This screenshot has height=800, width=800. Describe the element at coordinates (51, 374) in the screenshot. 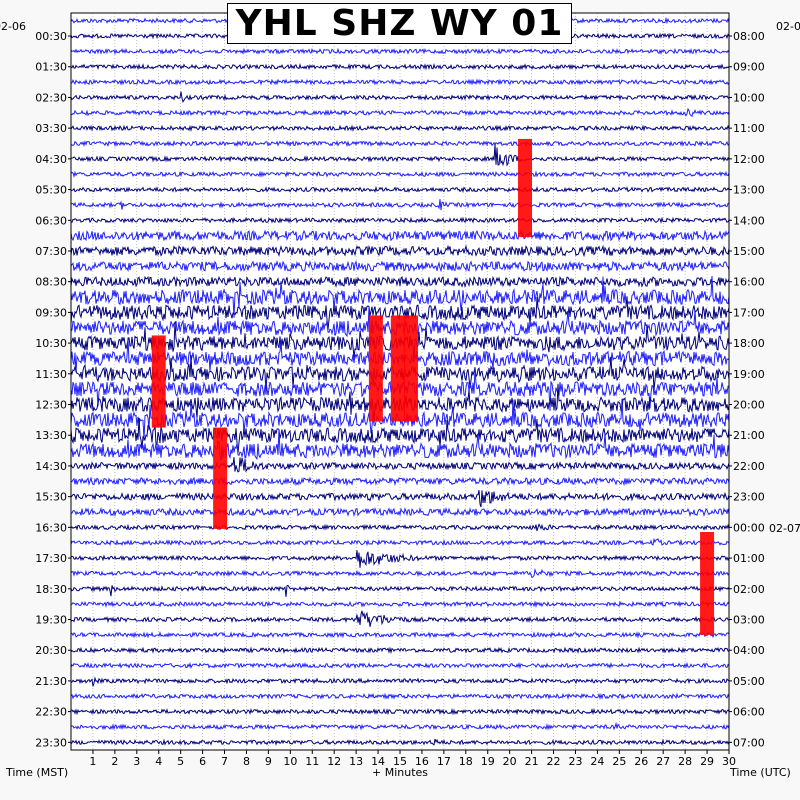

I see `left-time-label: 11:30` at that location.